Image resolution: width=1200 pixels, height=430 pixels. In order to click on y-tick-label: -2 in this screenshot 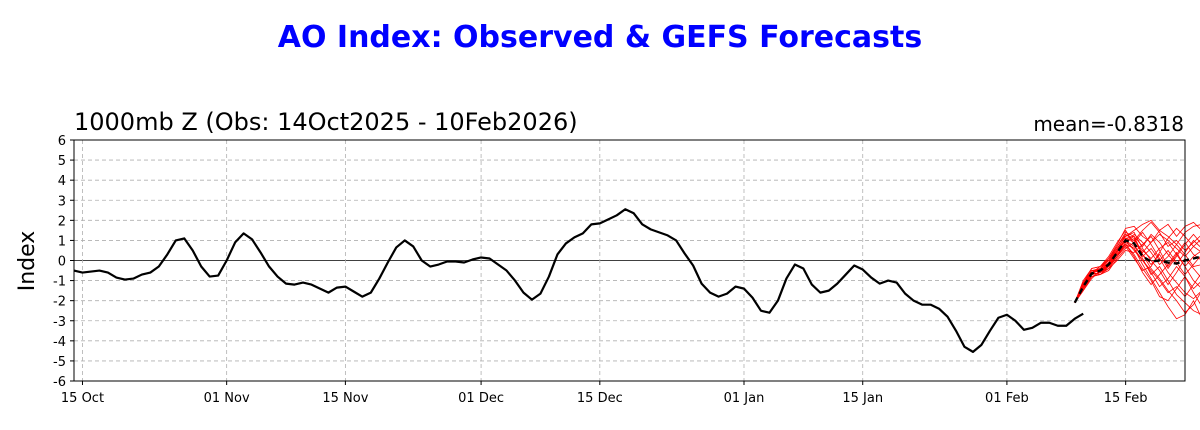, I will do `click(59, 302)`.